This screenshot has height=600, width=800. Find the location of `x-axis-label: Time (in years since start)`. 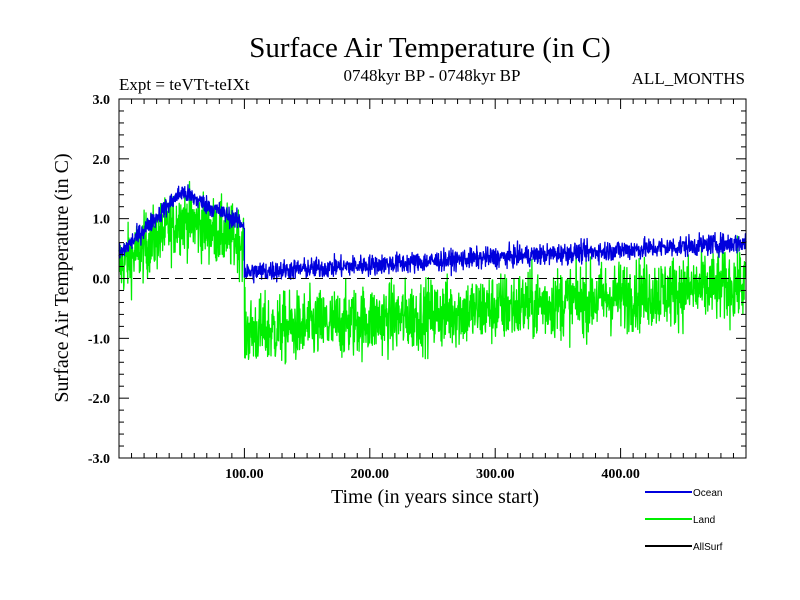

x-axis-label: Time (in years since start) is located at coordinates (435, 497).